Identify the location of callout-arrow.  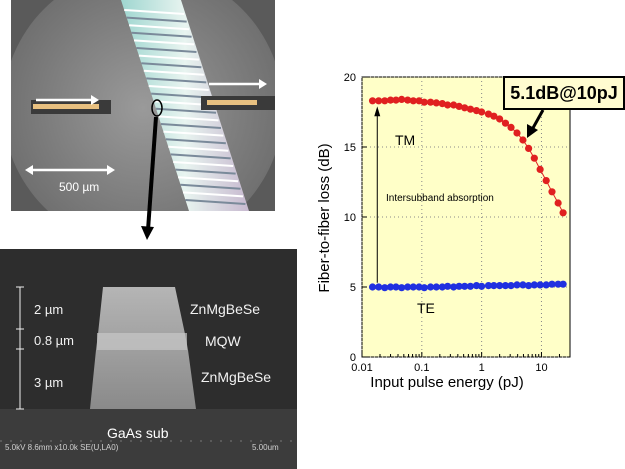
(538, 119).